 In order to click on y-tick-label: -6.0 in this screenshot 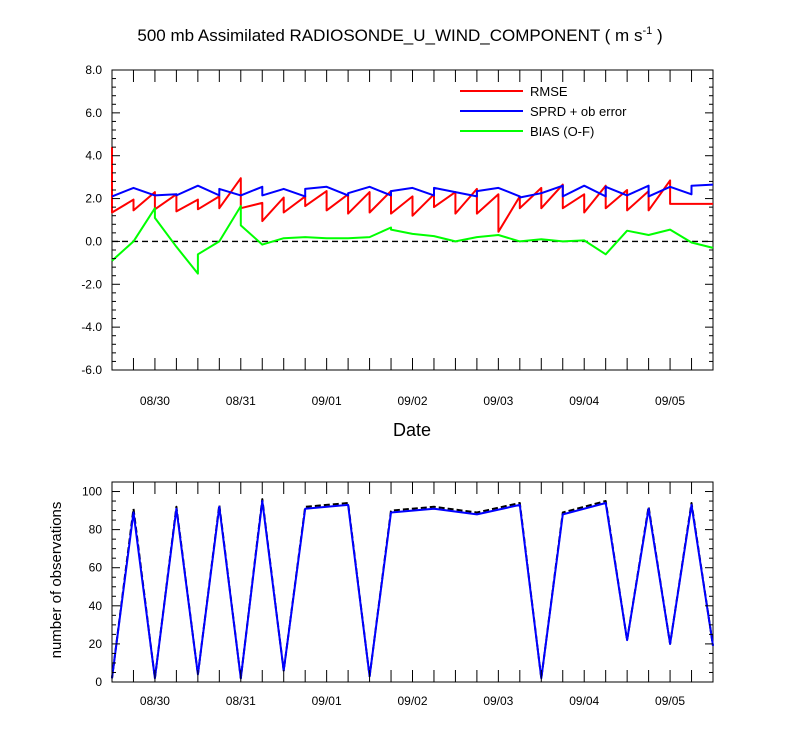, I will do `click(91, 370)`.